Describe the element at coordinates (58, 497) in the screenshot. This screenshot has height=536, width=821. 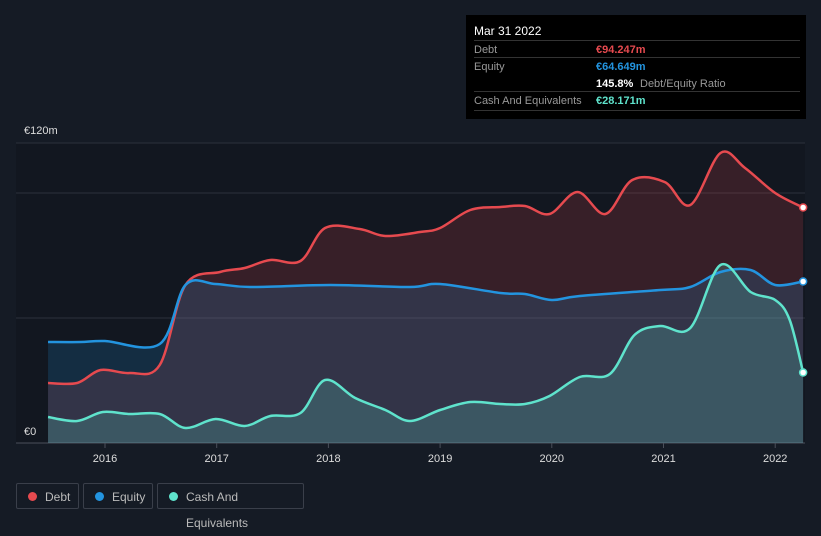
I see `legend-debt-label: Debt` at that location.